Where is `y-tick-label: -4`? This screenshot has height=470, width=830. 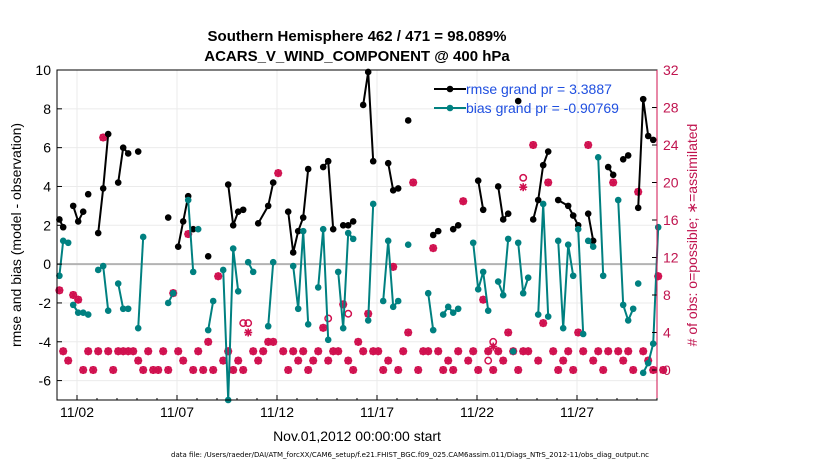
y-tick-label: -4 is located at coordinates (45, 342).